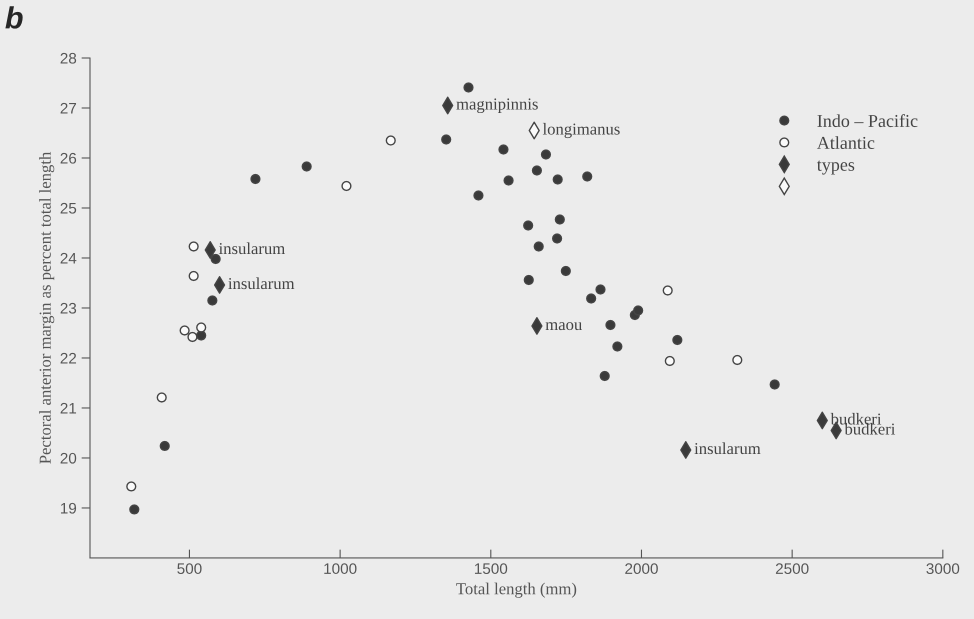 This screenshot has width=974, height=619. What do you see at coordinates (867, 121) in the screenshot?
I see `legend-label: Indo – Pacific` at bounding box center [867, 121].